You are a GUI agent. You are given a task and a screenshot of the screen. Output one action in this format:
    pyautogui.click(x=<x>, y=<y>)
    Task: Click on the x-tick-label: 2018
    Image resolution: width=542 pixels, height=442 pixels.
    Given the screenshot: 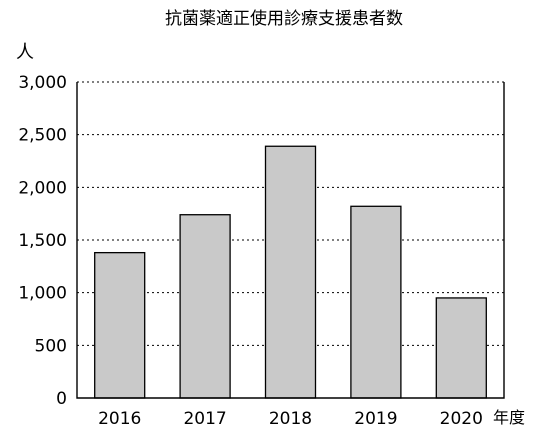 What is the action you would take?
    pyautogui.click(x=290, y=419)
    